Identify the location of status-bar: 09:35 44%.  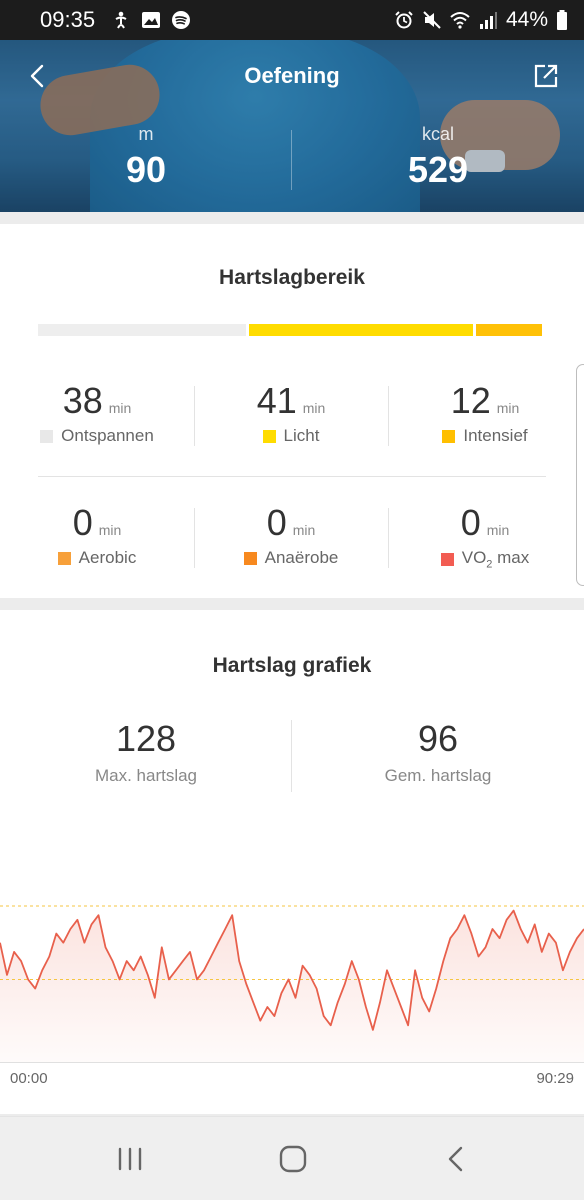
(292, 20).